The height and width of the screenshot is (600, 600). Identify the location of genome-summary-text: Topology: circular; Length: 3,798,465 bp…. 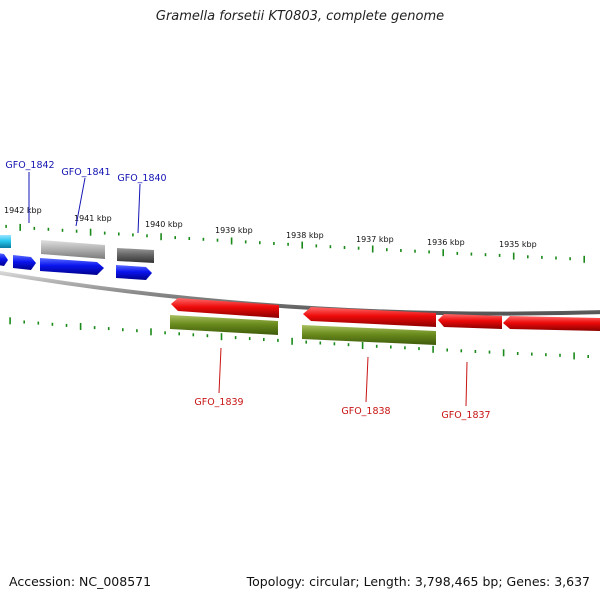
(418, 581).